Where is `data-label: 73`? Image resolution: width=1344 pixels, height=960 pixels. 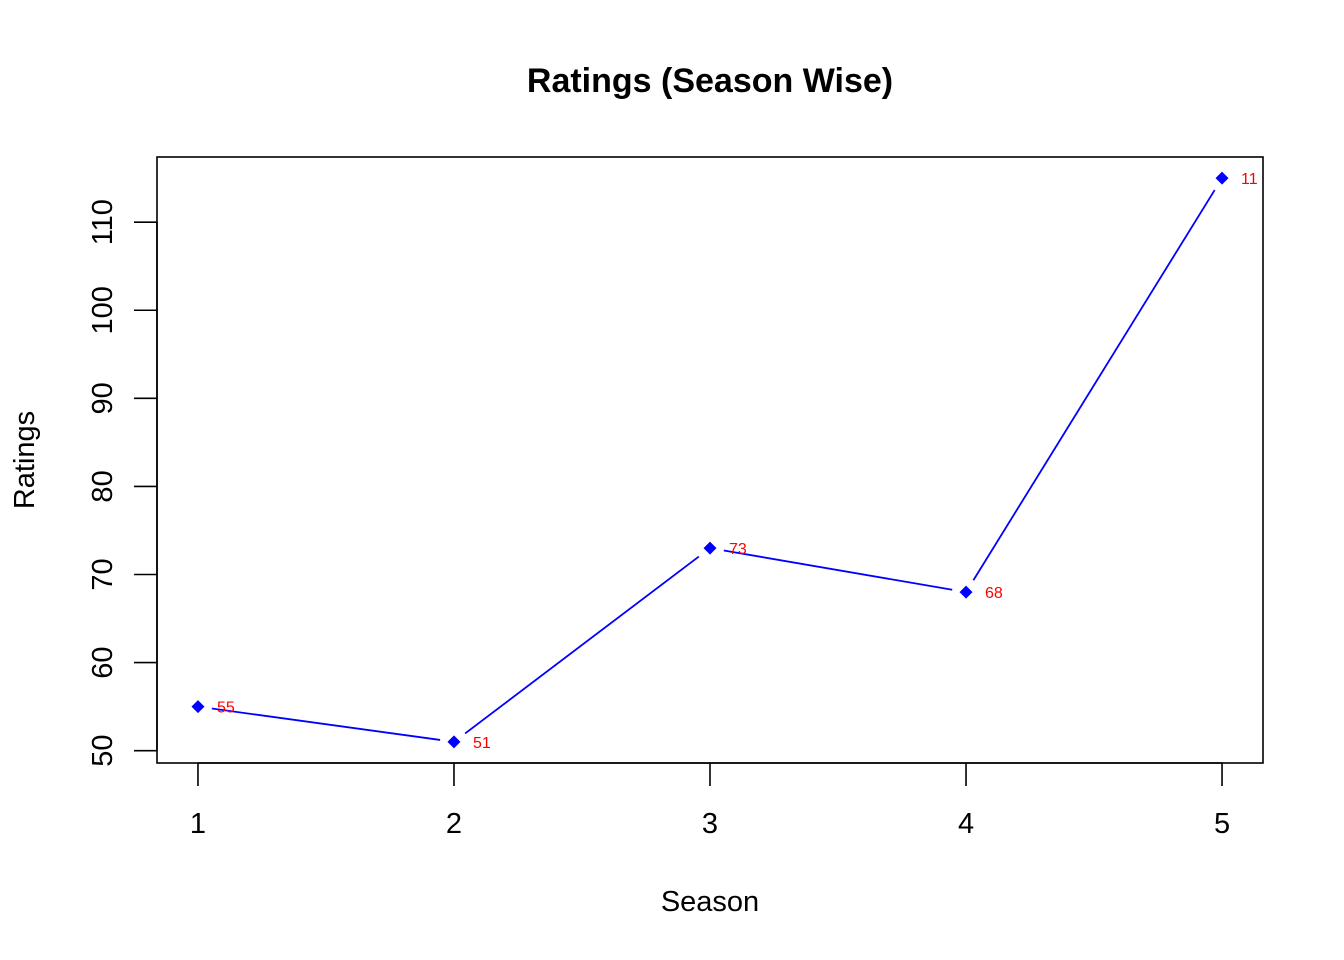 data-label: 73 is located at coordinates (738, 549).